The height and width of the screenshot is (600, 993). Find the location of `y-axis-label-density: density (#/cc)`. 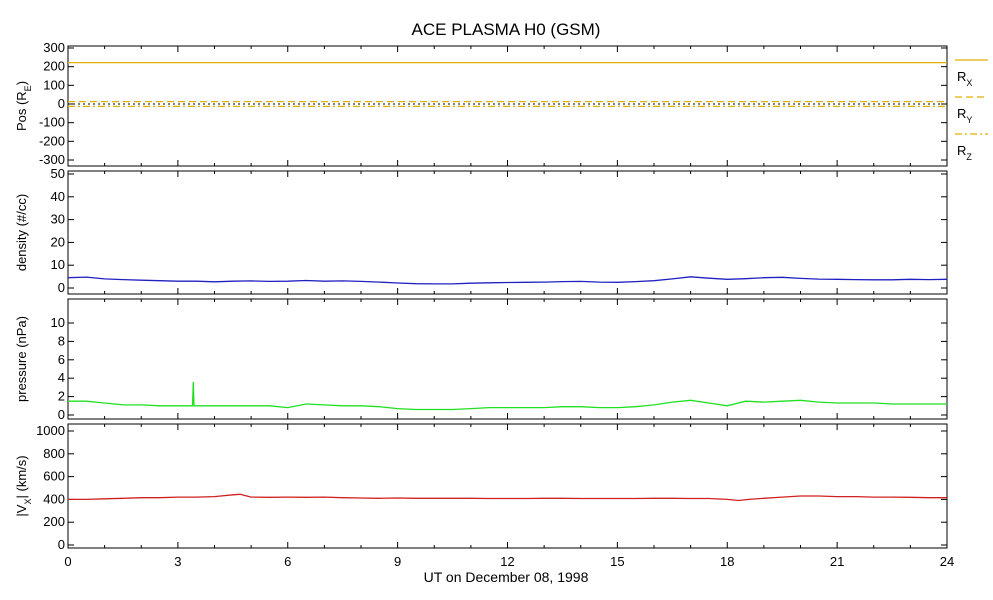

y-axis-label-density: density (#/cc) is located at coordinates (21, 232).